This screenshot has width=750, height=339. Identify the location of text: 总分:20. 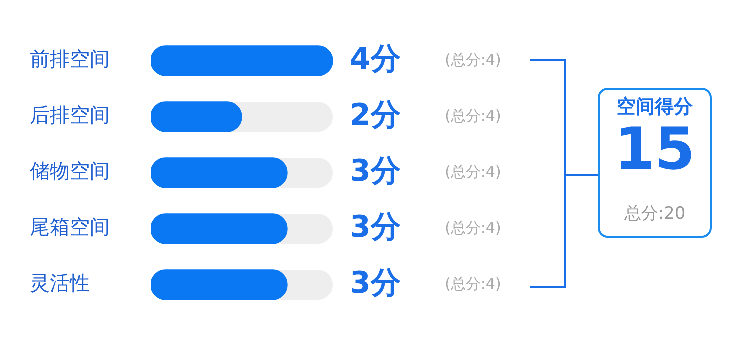
(655, 214).